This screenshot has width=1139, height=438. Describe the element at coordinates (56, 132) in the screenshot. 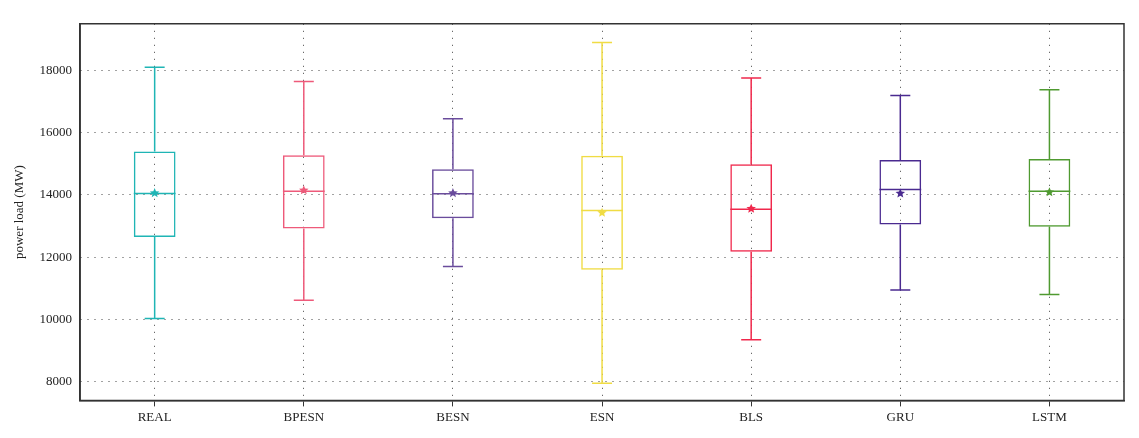

I see `y-tick-label: 16000` at that location.